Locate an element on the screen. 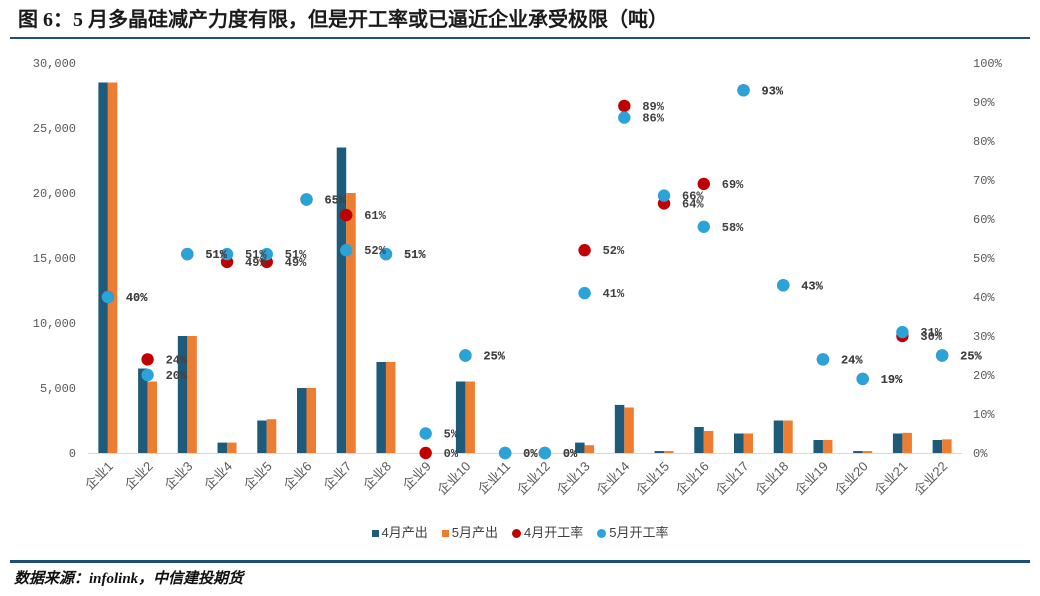 The height and width of the screenshot is (596, 1040). may-rate-data-label-3: 51% is located at coordinates (216, 255).